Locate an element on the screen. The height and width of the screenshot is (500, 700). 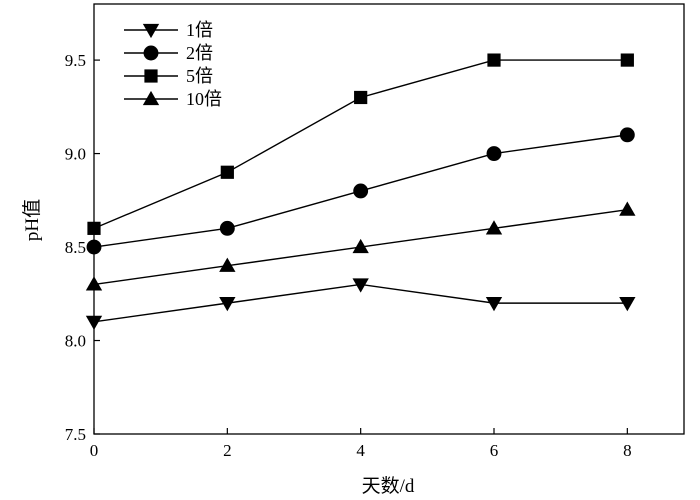
y-tick-label: 8.0 is located at coordinates (75, 341).